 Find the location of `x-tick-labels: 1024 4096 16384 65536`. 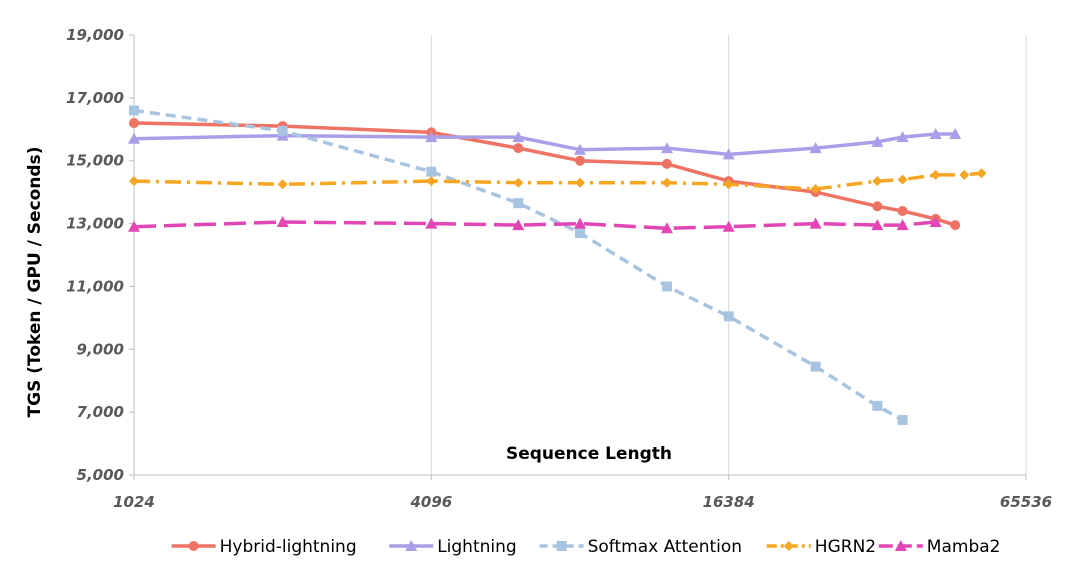

x-tick-labels: 1024 4096 16384 65536 is located at coordinates (582, 502).